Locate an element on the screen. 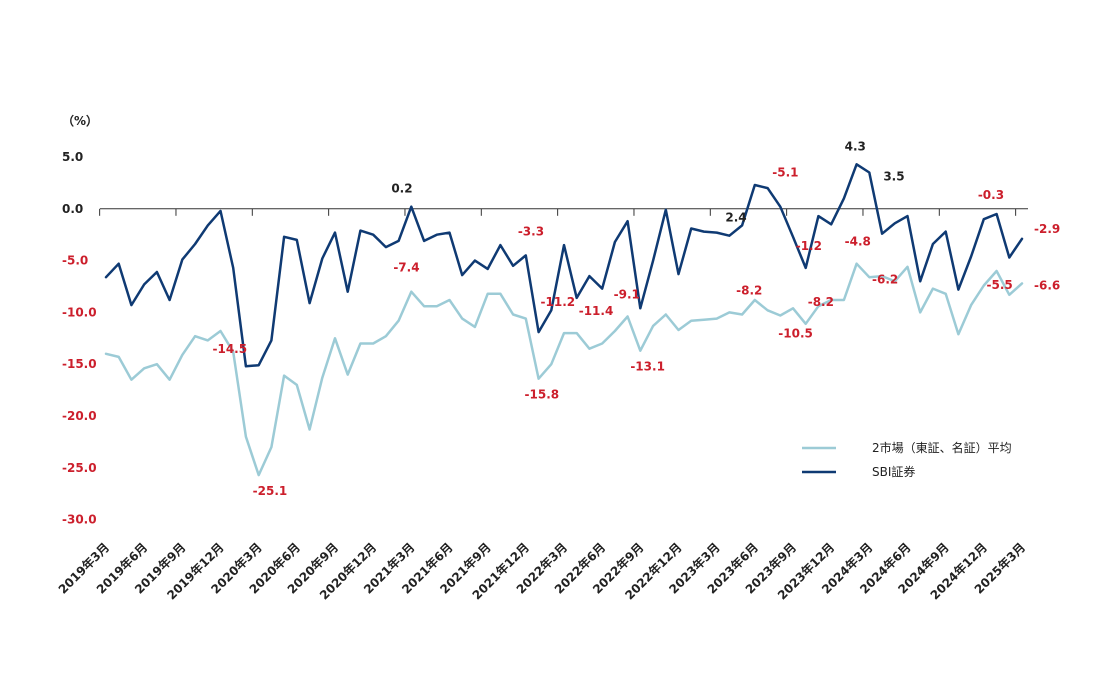  legend-label: SBI証券 is located at coordinates (893, 471).